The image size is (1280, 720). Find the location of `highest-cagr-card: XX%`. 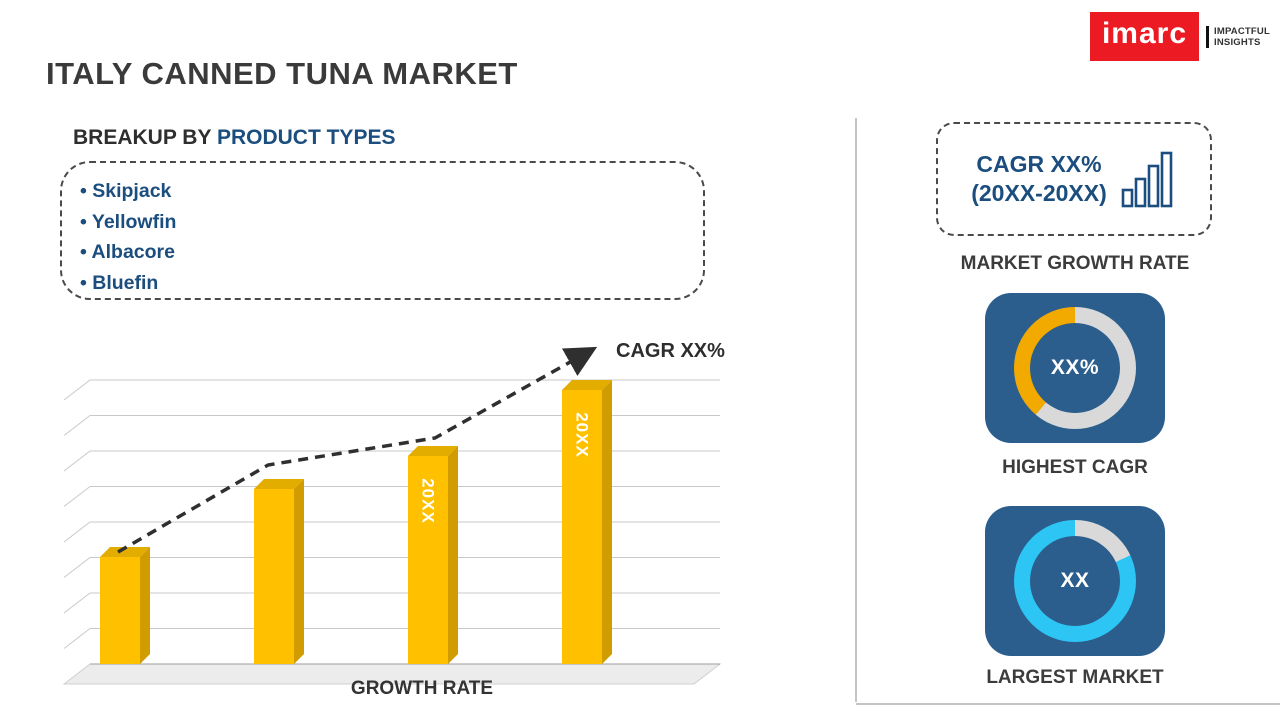

highest-cagr-card: XX% is located at coordinates (1075, 368).